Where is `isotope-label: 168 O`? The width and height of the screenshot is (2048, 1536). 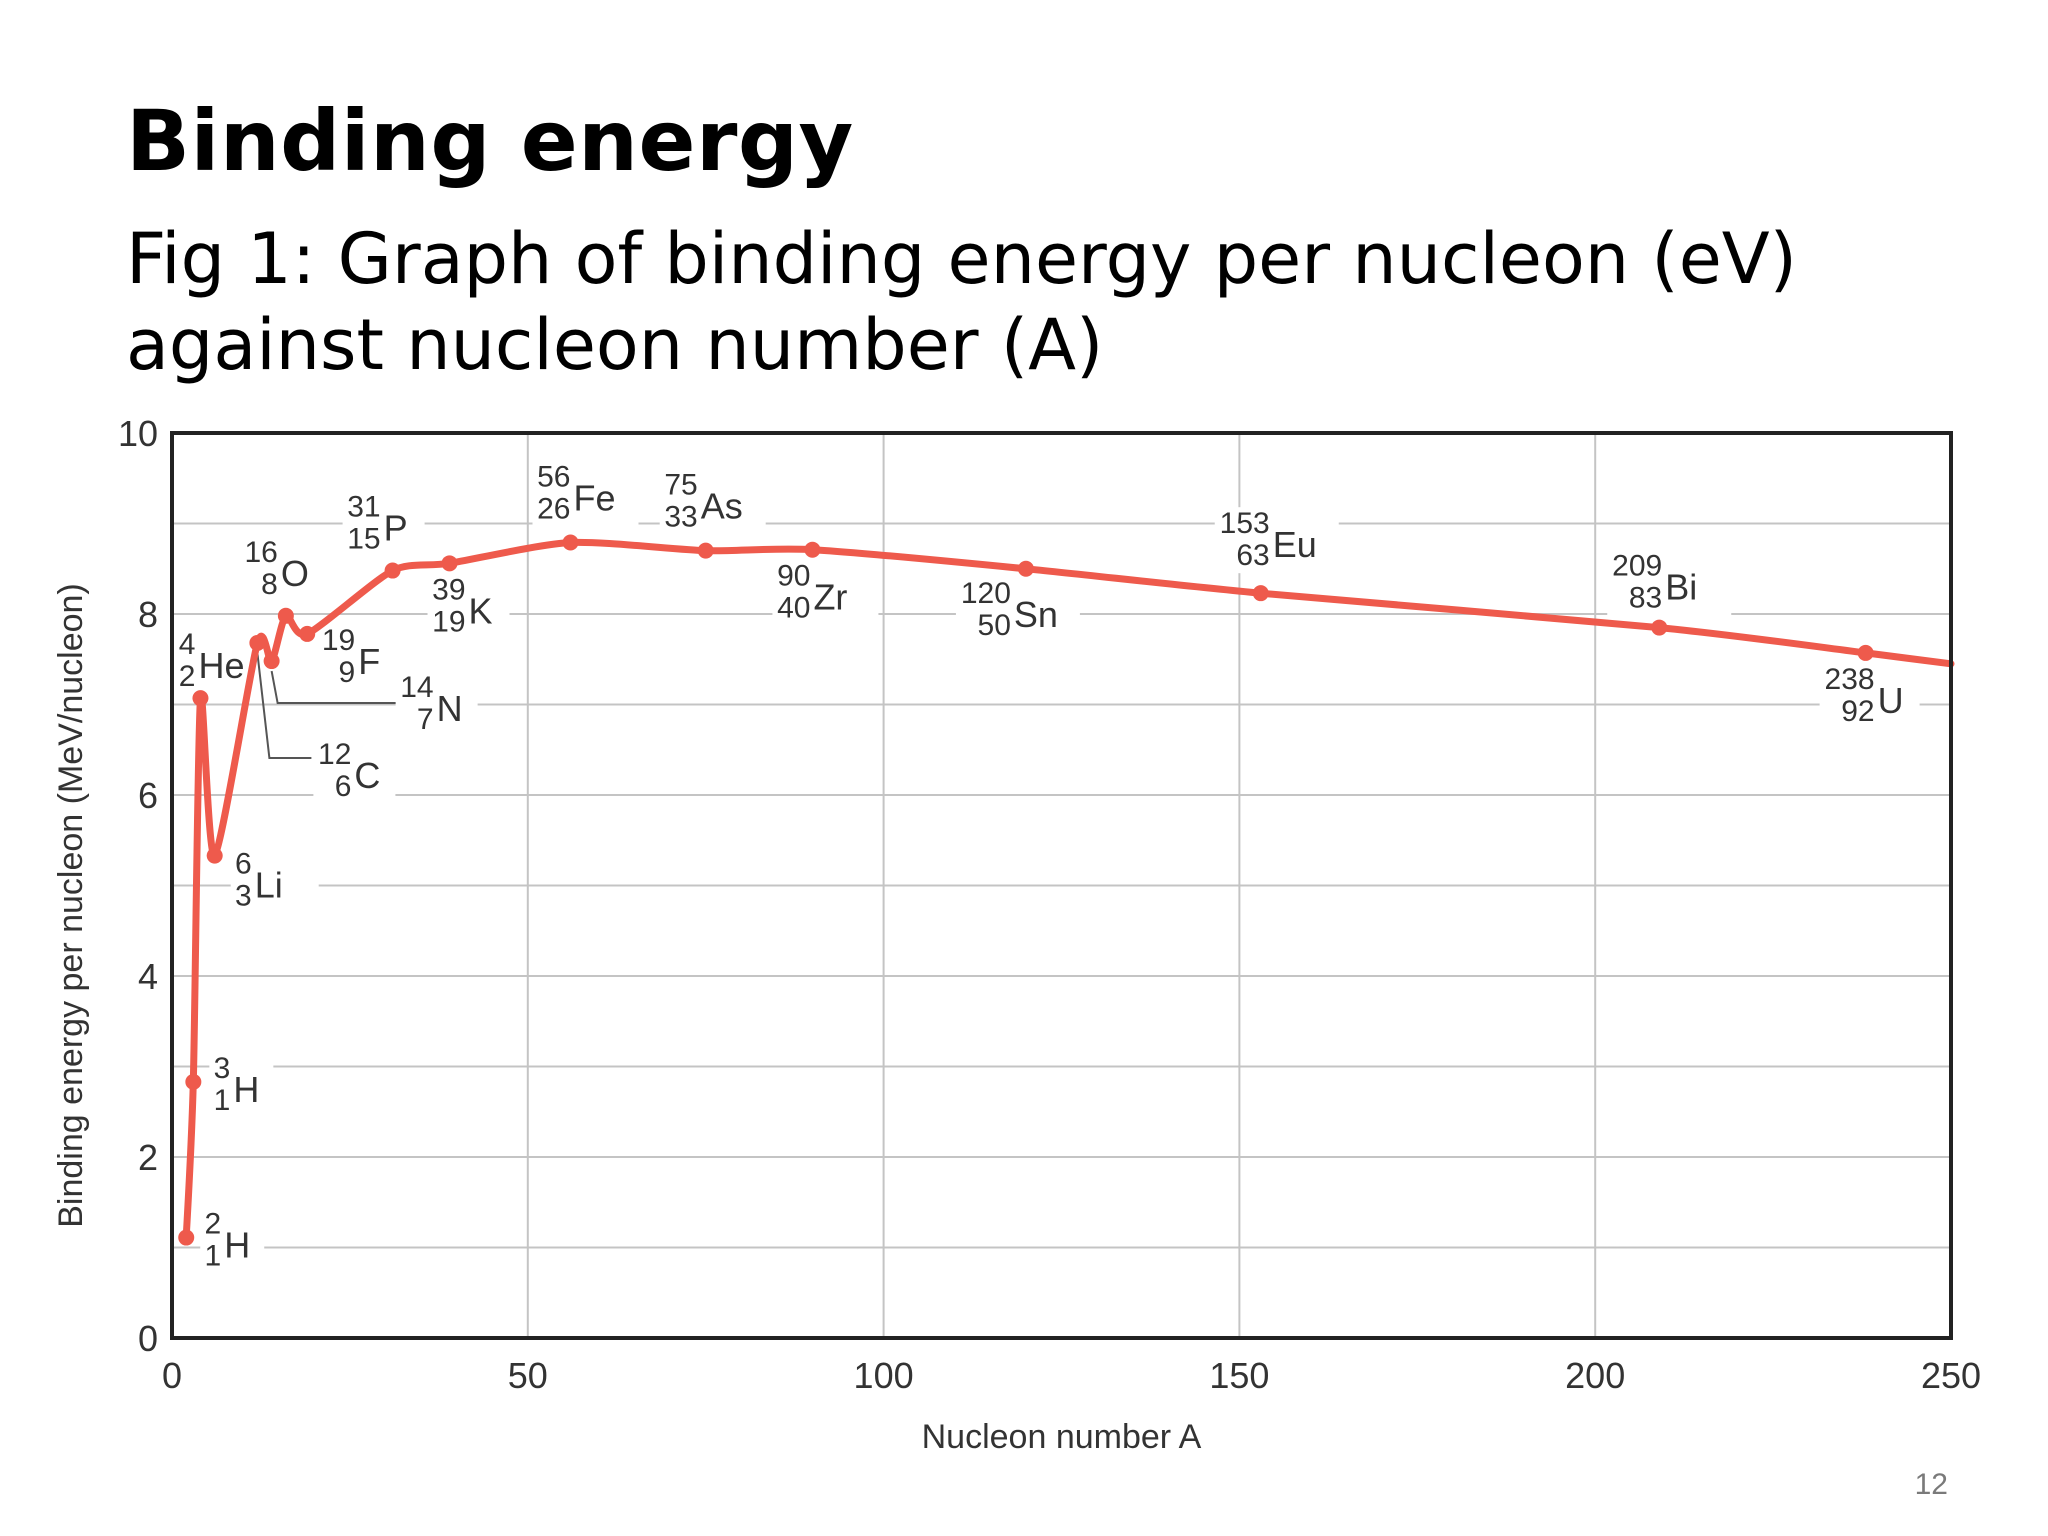
isotope-label: 168 O is located at coordinates (280, 568).